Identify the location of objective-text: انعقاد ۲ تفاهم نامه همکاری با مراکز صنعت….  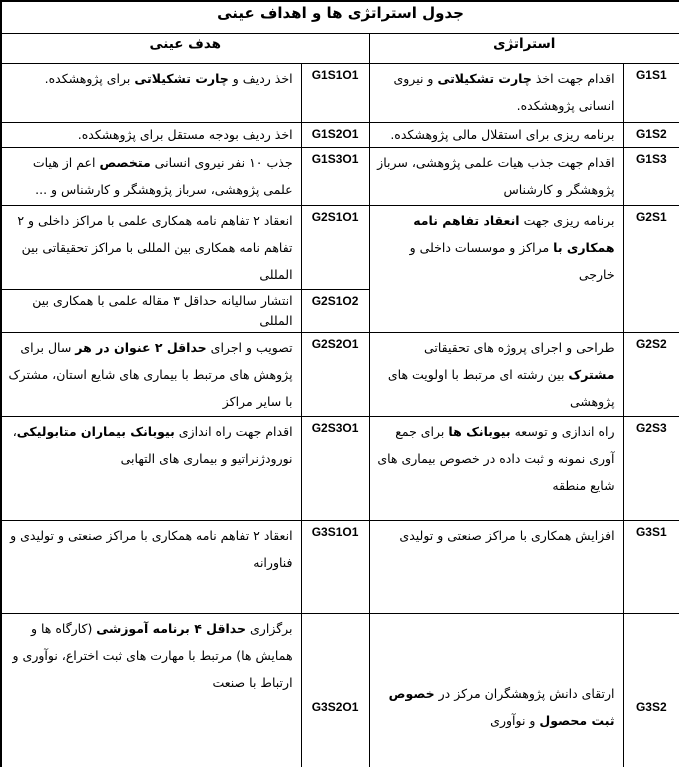
(151, 567).